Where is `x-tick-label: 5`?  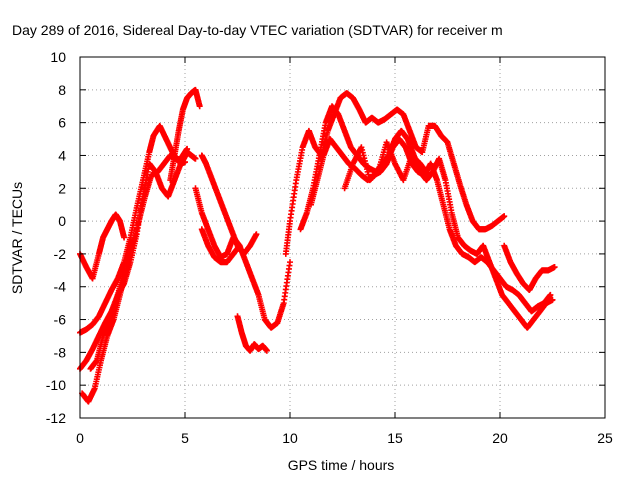
x-tick-label: 5 is located at coordinates (185, 438).